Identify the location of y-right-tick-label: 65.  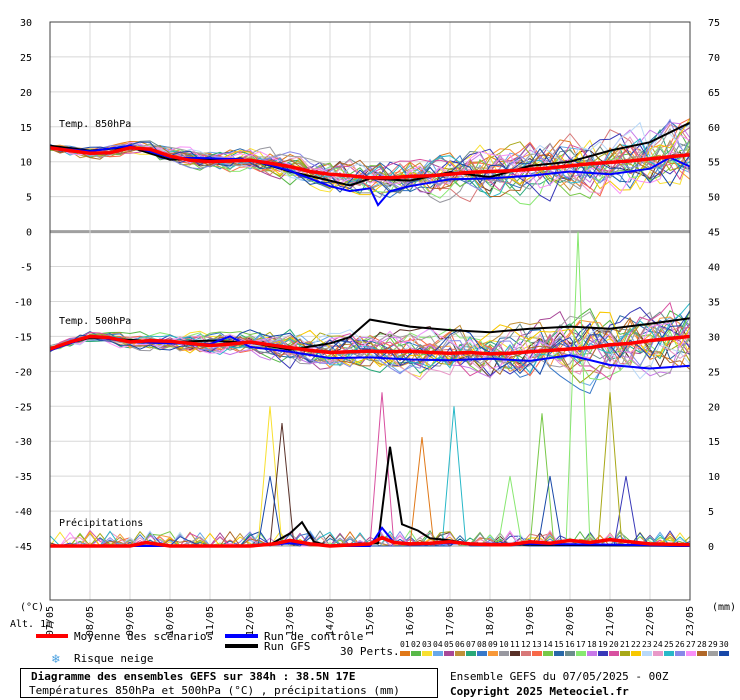
(714, 93).